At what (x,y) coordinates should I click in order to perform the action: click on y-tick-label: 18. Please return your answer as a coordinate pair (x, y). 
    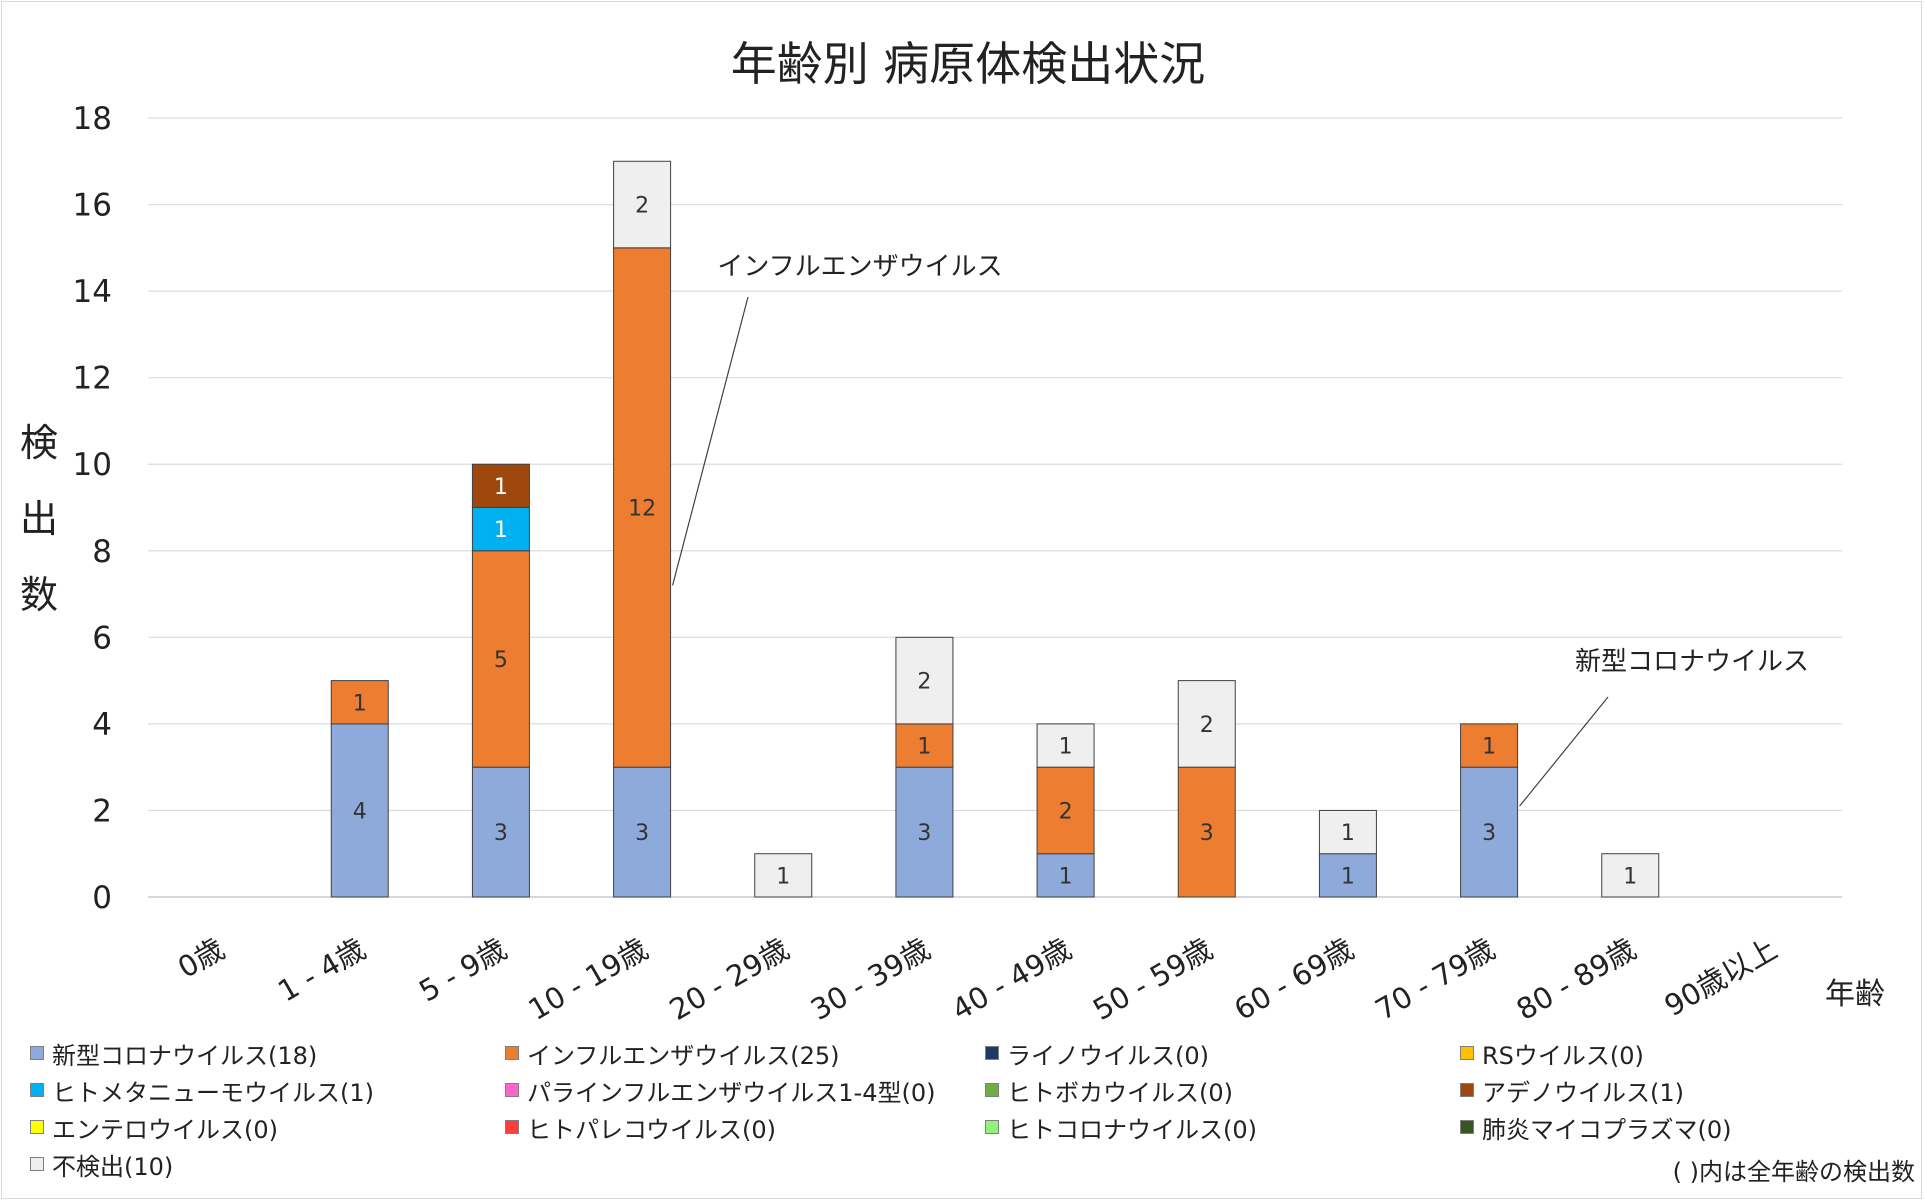
    Looking at the image, I should click on (92, 119).